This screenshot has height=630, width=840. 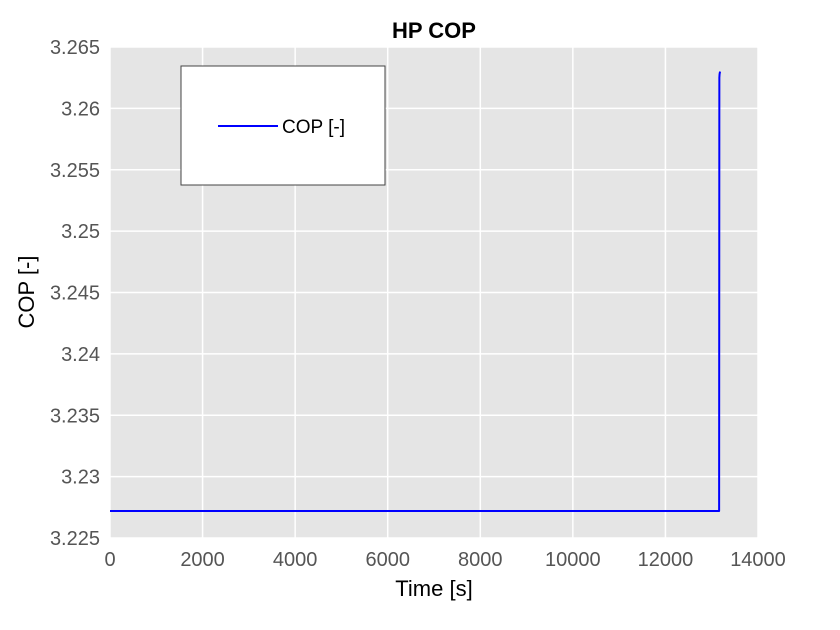 What do you see at coordinates (80, 109) in the screenshot?
I see `y-tick-label: 3.26` at bounding box center [80, 109].